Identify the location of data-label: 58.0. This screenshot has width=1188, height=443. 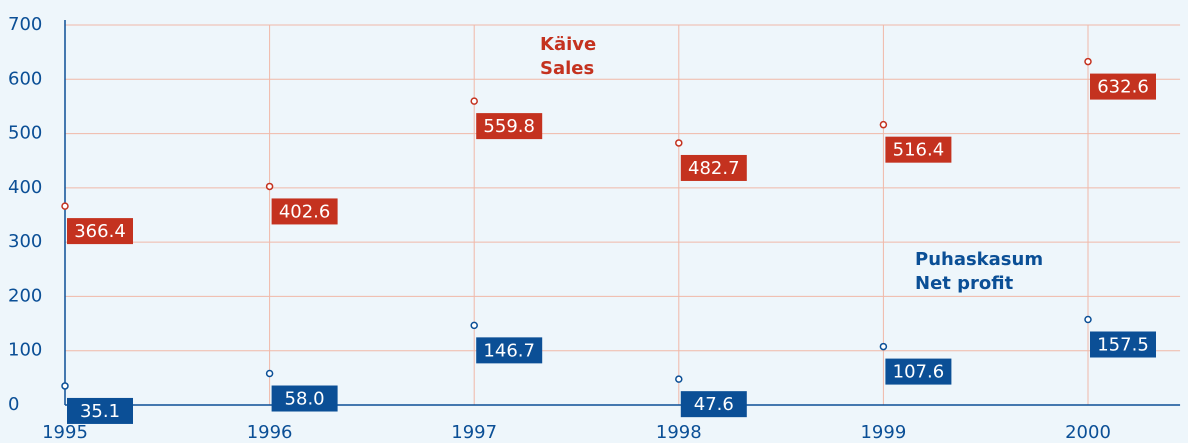
(305, 399).